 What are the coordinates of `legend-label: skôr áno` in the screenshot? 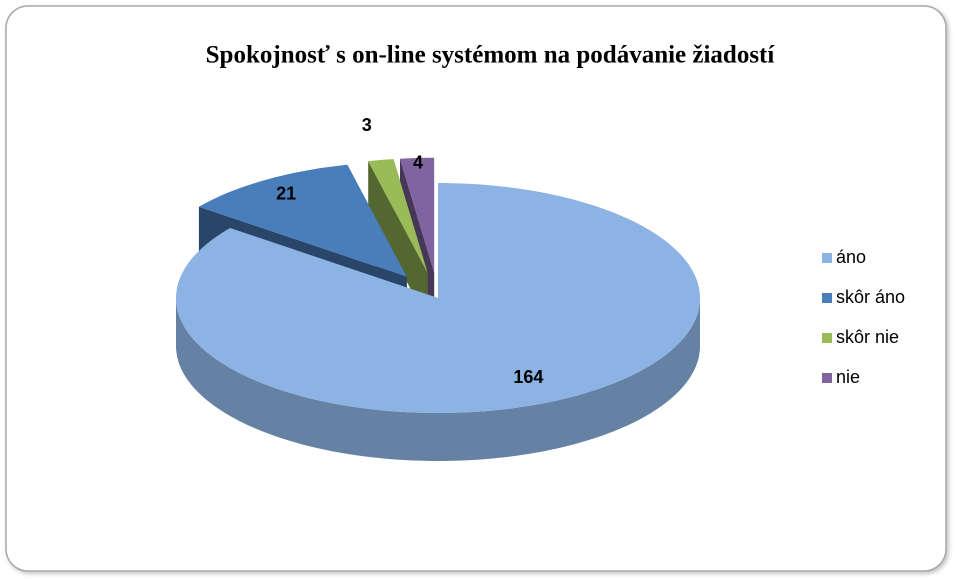 It's located at (870, 297).